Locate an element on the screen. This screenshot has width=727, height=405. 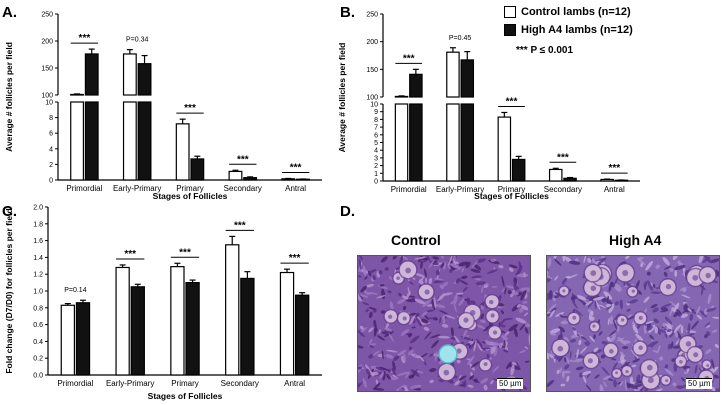
y-tick-label: 100 is located at coordinates (372, 98).